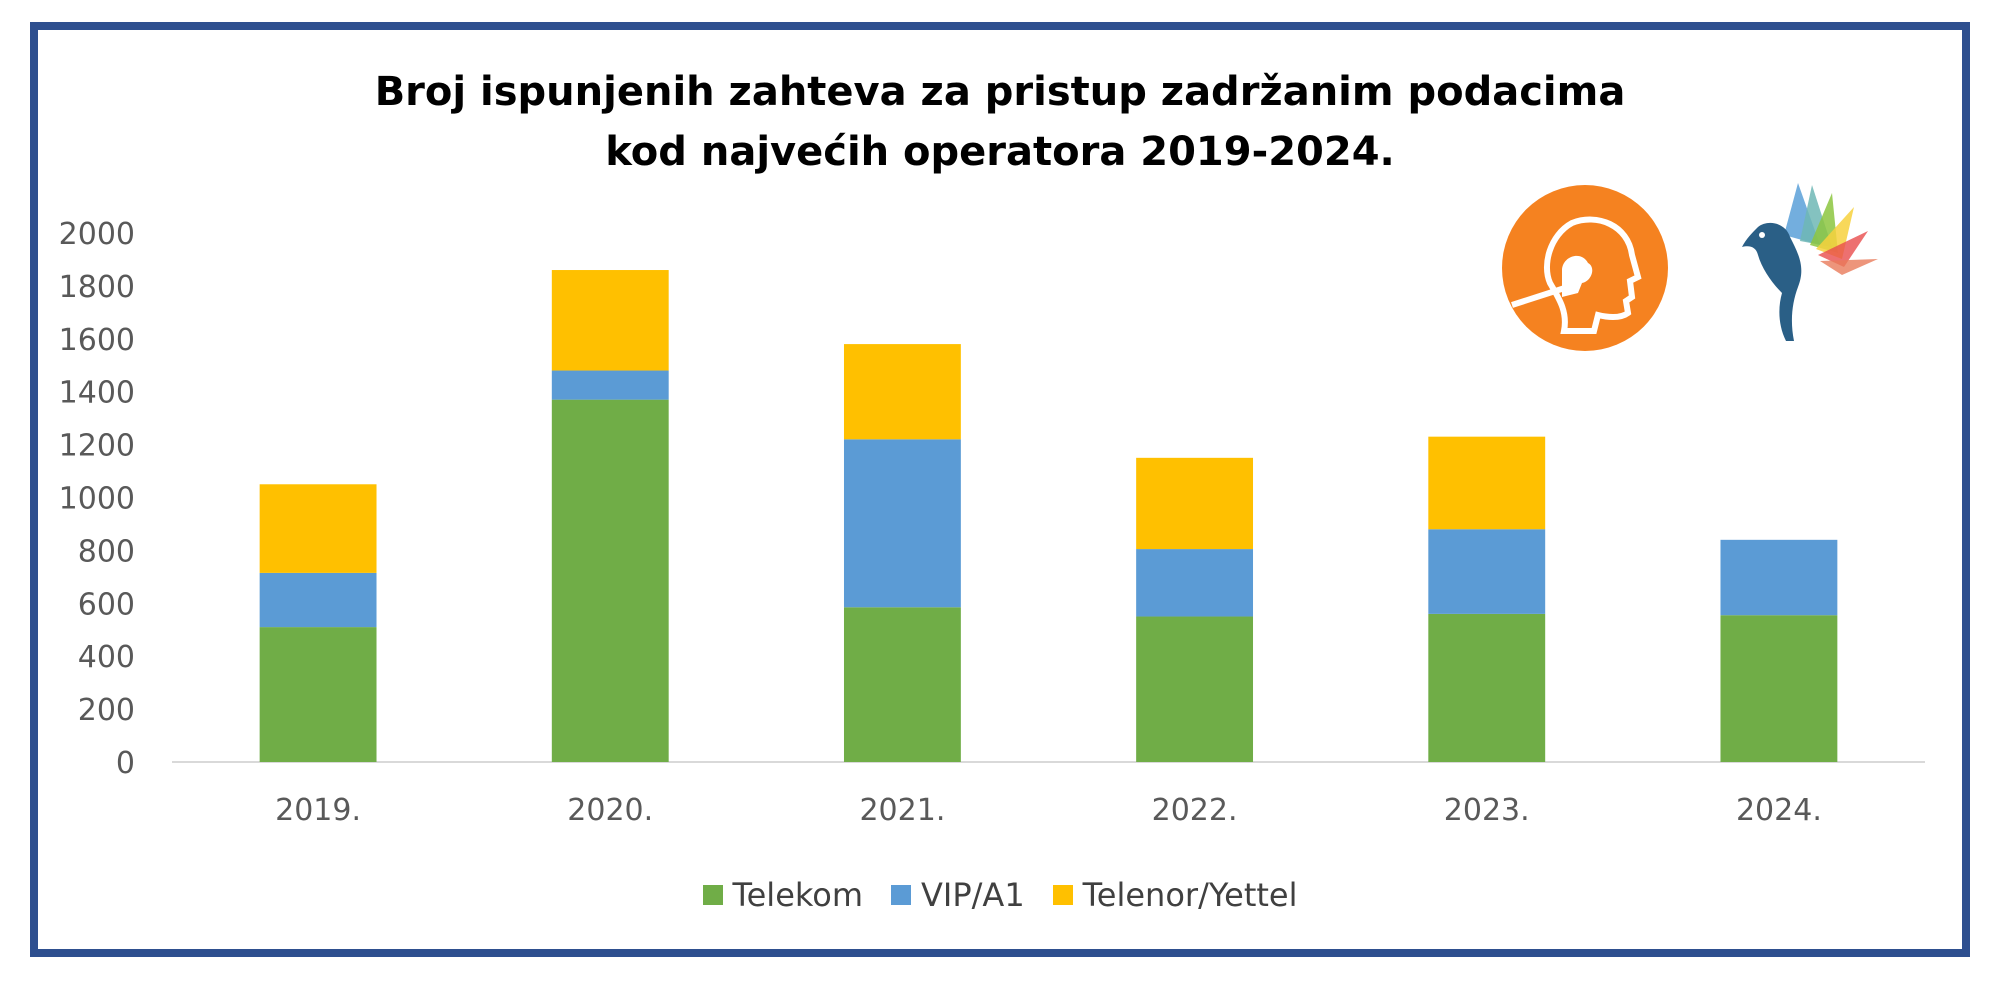 This screenshot has width=2000, height=1000. What do you see at coordinates (798, 895) in the screenshot?
I see `legend-label: Telekom` at bounding box center [798, 895].